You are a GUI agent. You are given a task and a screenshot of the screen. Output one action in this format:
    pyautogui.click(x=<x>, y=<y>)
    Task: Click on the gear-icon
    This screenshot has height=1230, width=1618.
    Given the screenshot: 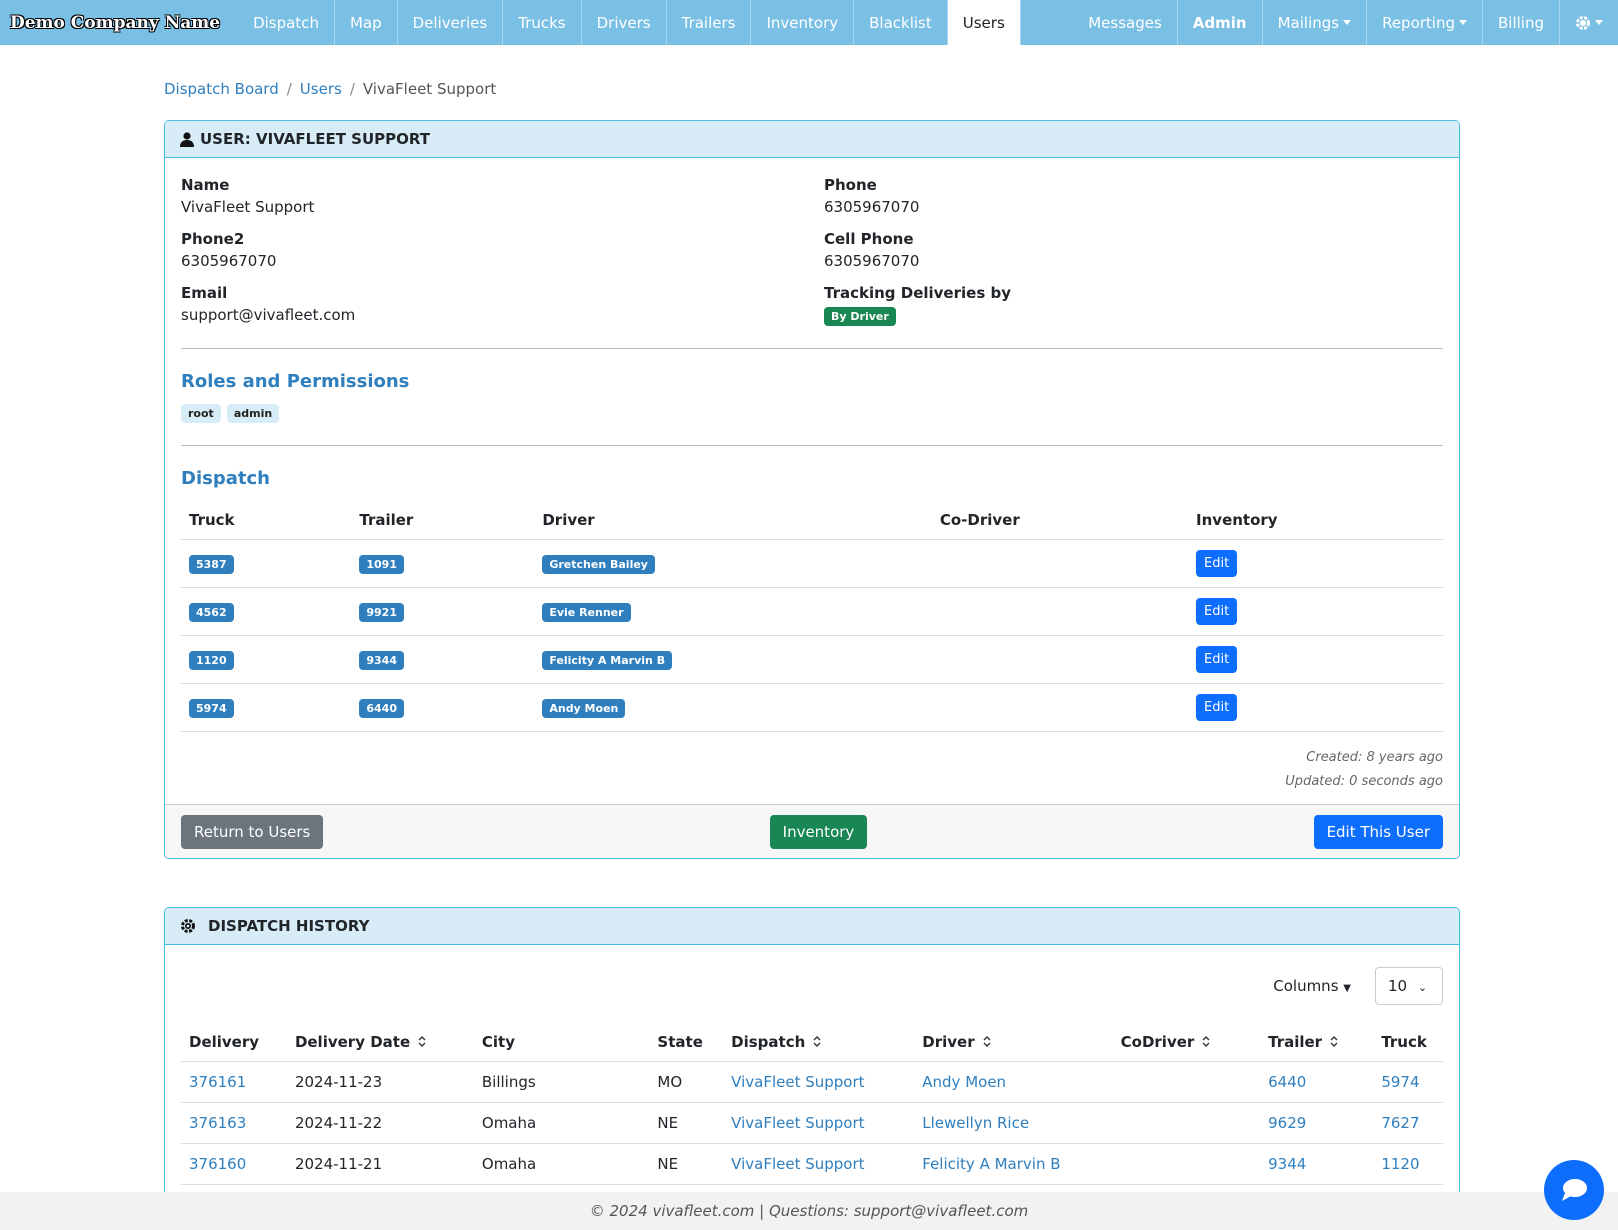 What is the action you would take?
    pyautogui.click(x=1583, y=22)
    